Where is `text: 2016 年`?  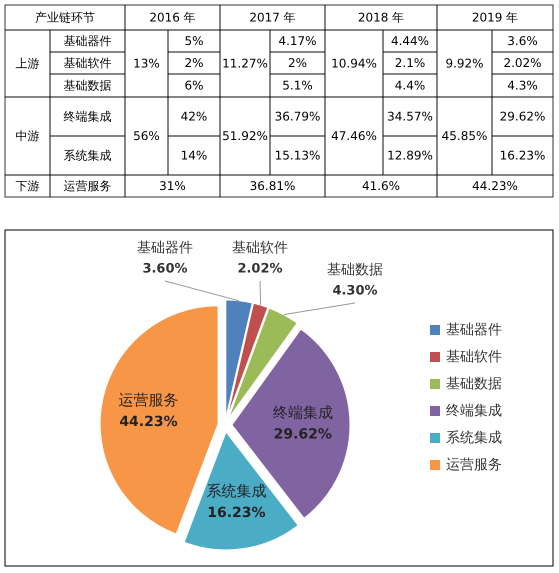 text: 2016 年 is located at coordinates (172, 17).